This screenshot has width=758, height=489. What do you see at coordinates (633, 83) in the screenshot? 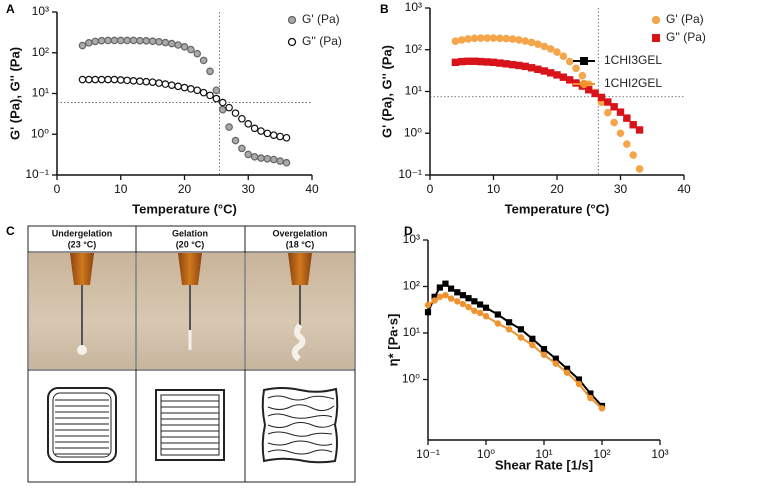
I see `legend-label: 1CHI2GEL` at bounding box center [633, 83].